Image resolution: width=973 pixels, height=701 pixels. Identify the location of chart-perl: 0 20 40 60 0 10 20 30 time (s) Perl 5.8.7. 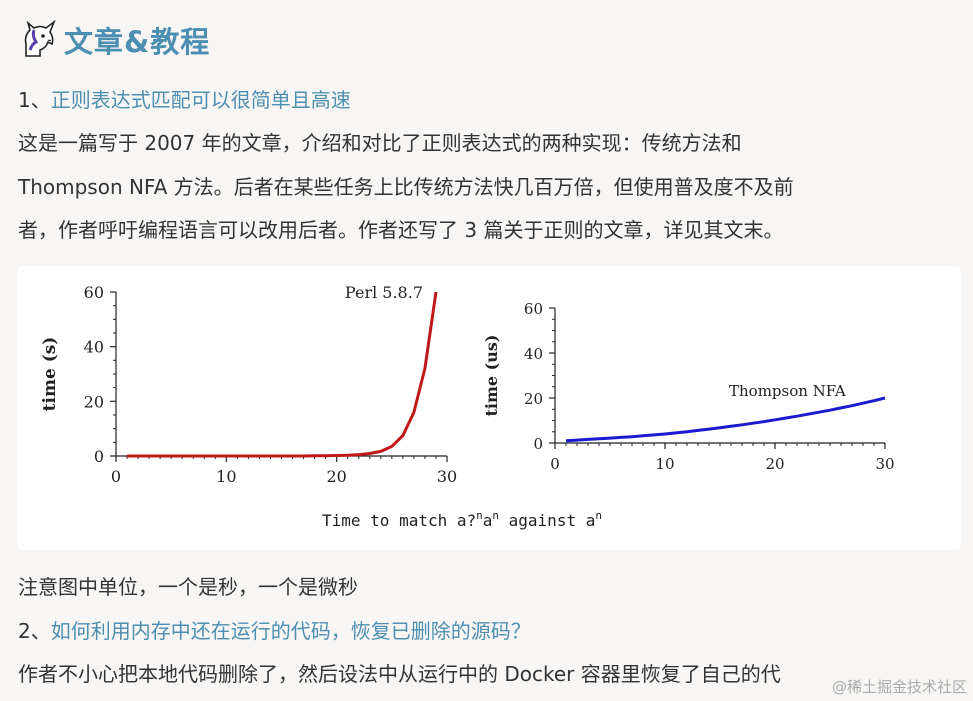
(248, 384).